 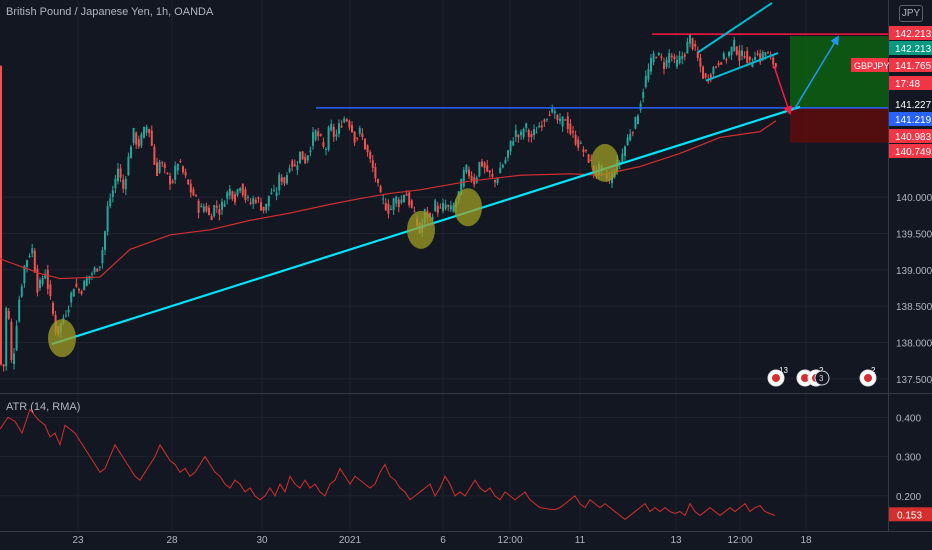 What do you see at coordinates (43, 407) in the screenshot?
I see `atr-indicator-label: ATR (14, RMA)` at bounding box center [43, 407].